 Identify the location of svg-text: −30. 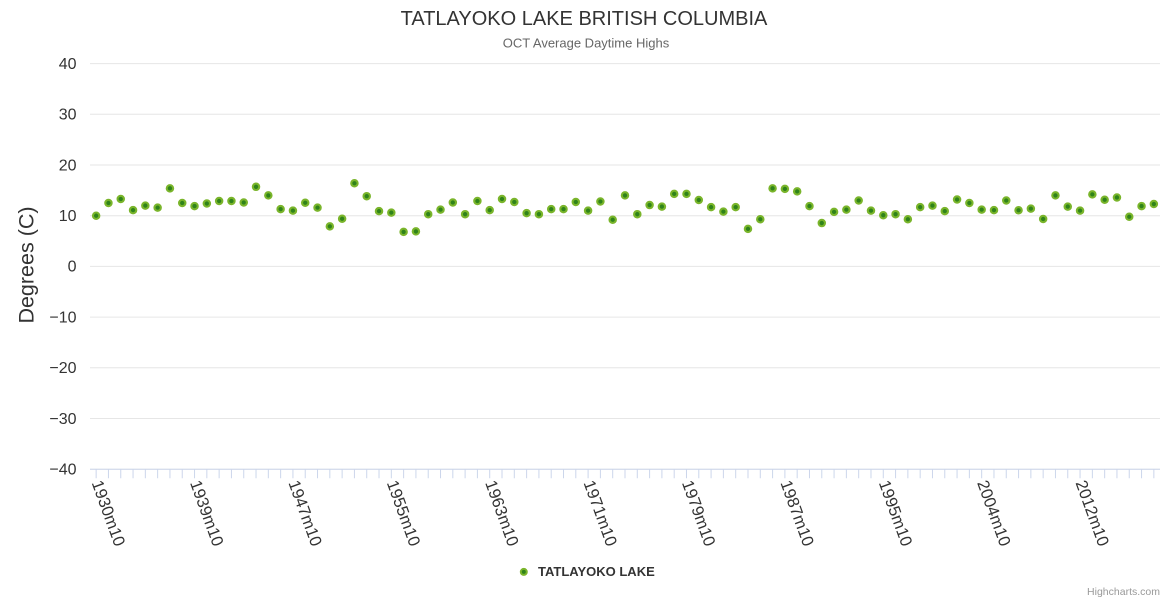
(62, 419).